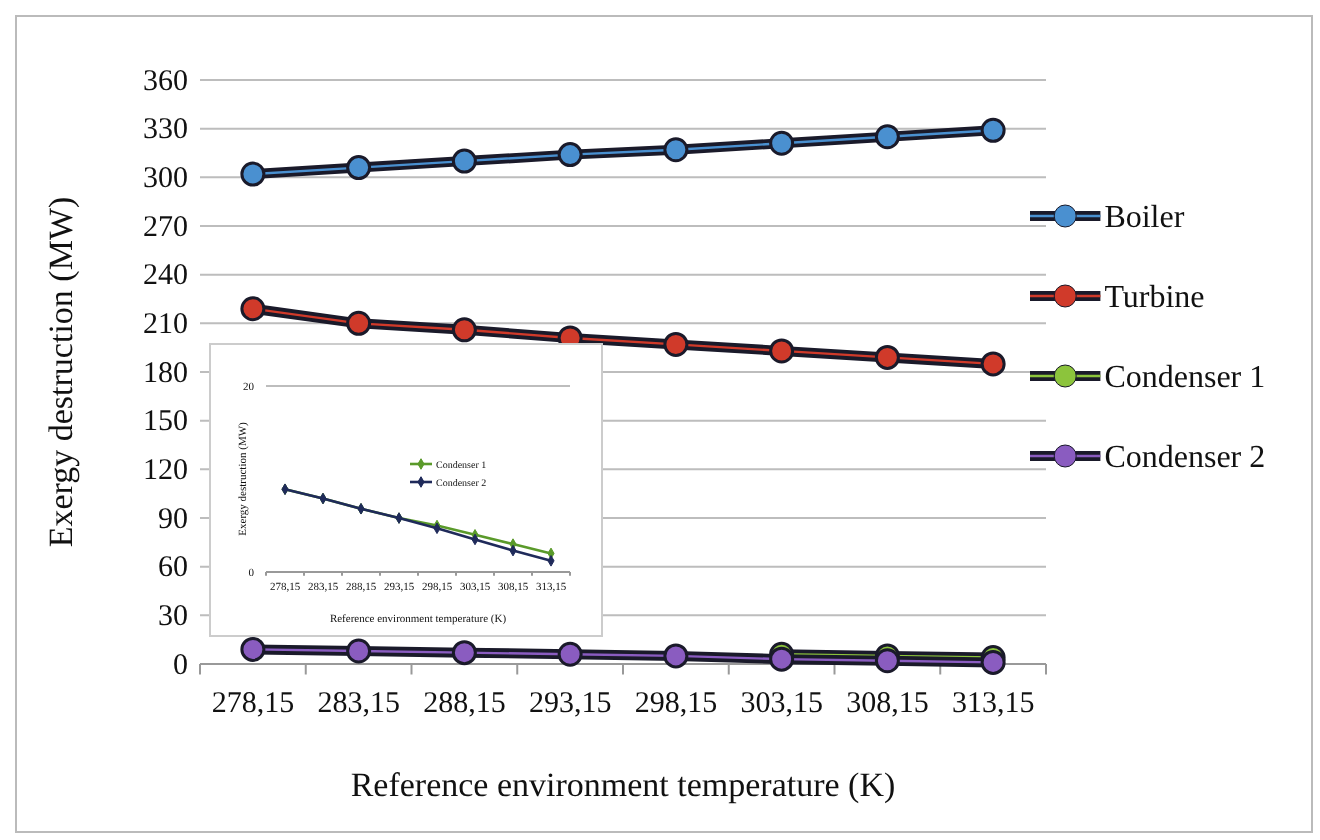  Describe the element at coordinates (165, 227) in the screenshot. I see `y-tick-label: 270` at that location.